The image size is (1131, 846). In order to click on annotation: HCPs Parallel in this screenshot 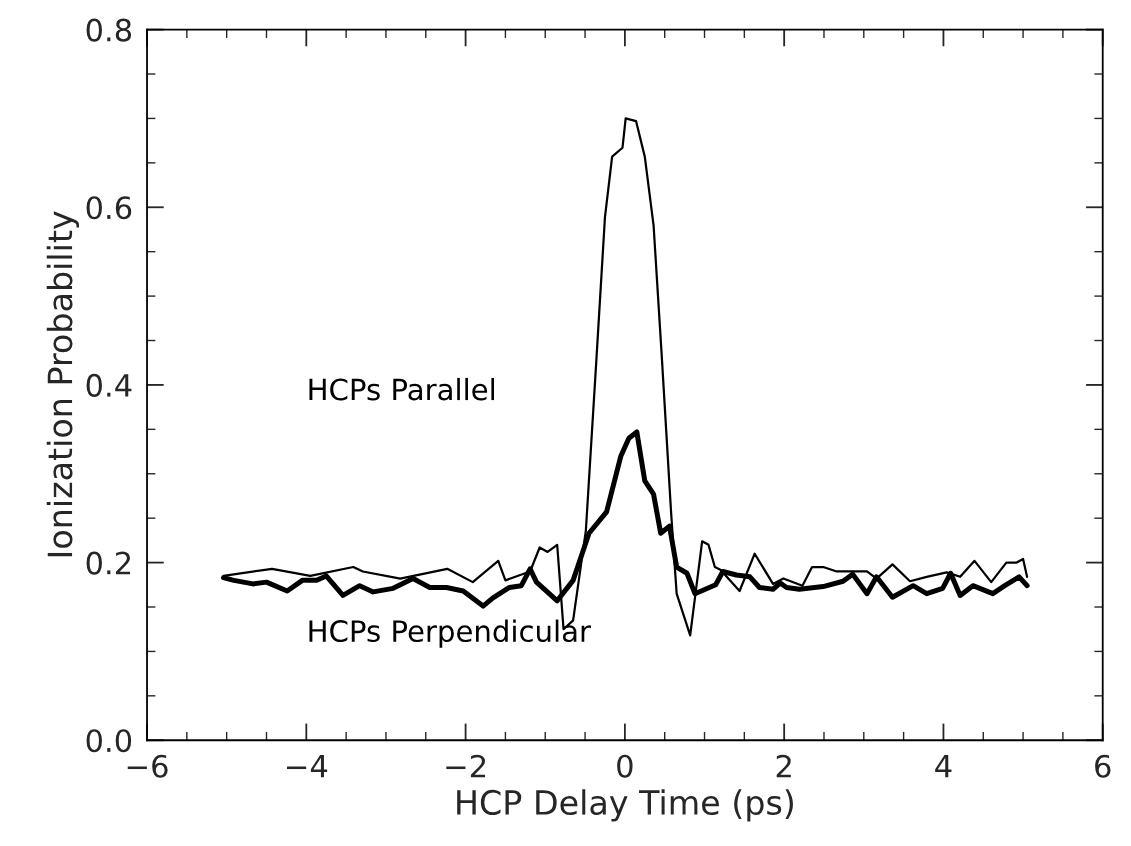, I will do `click(402, 389)`.